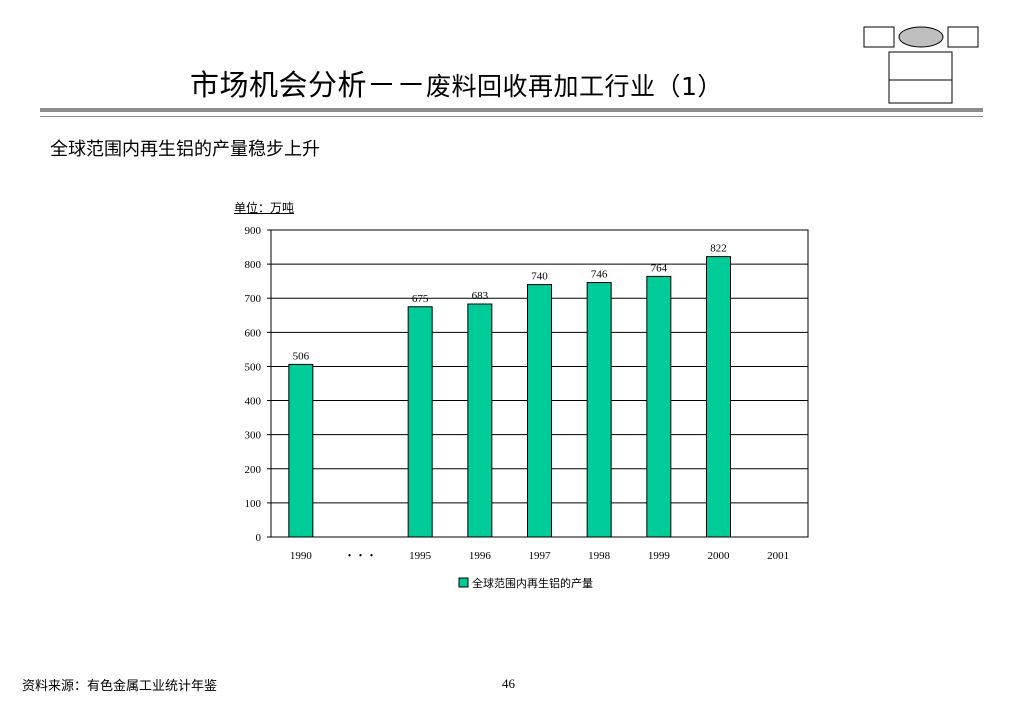  What do you see at coordinates (253, 470) in the screenshot?
I see `y-tick-label: 200` at bounding box center [253, 470].